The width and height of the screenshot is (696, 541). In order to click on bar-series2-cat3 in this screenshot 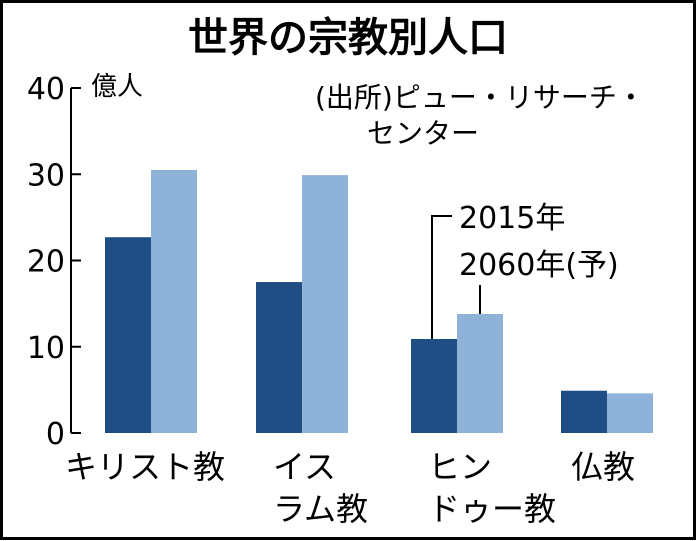, I will do `click(480, 373)`.